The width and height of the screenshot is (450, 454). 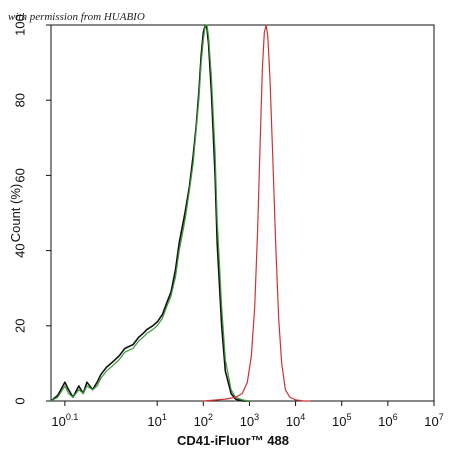 I want to click on x-tick-label: 10², so click(x=203, y=420).